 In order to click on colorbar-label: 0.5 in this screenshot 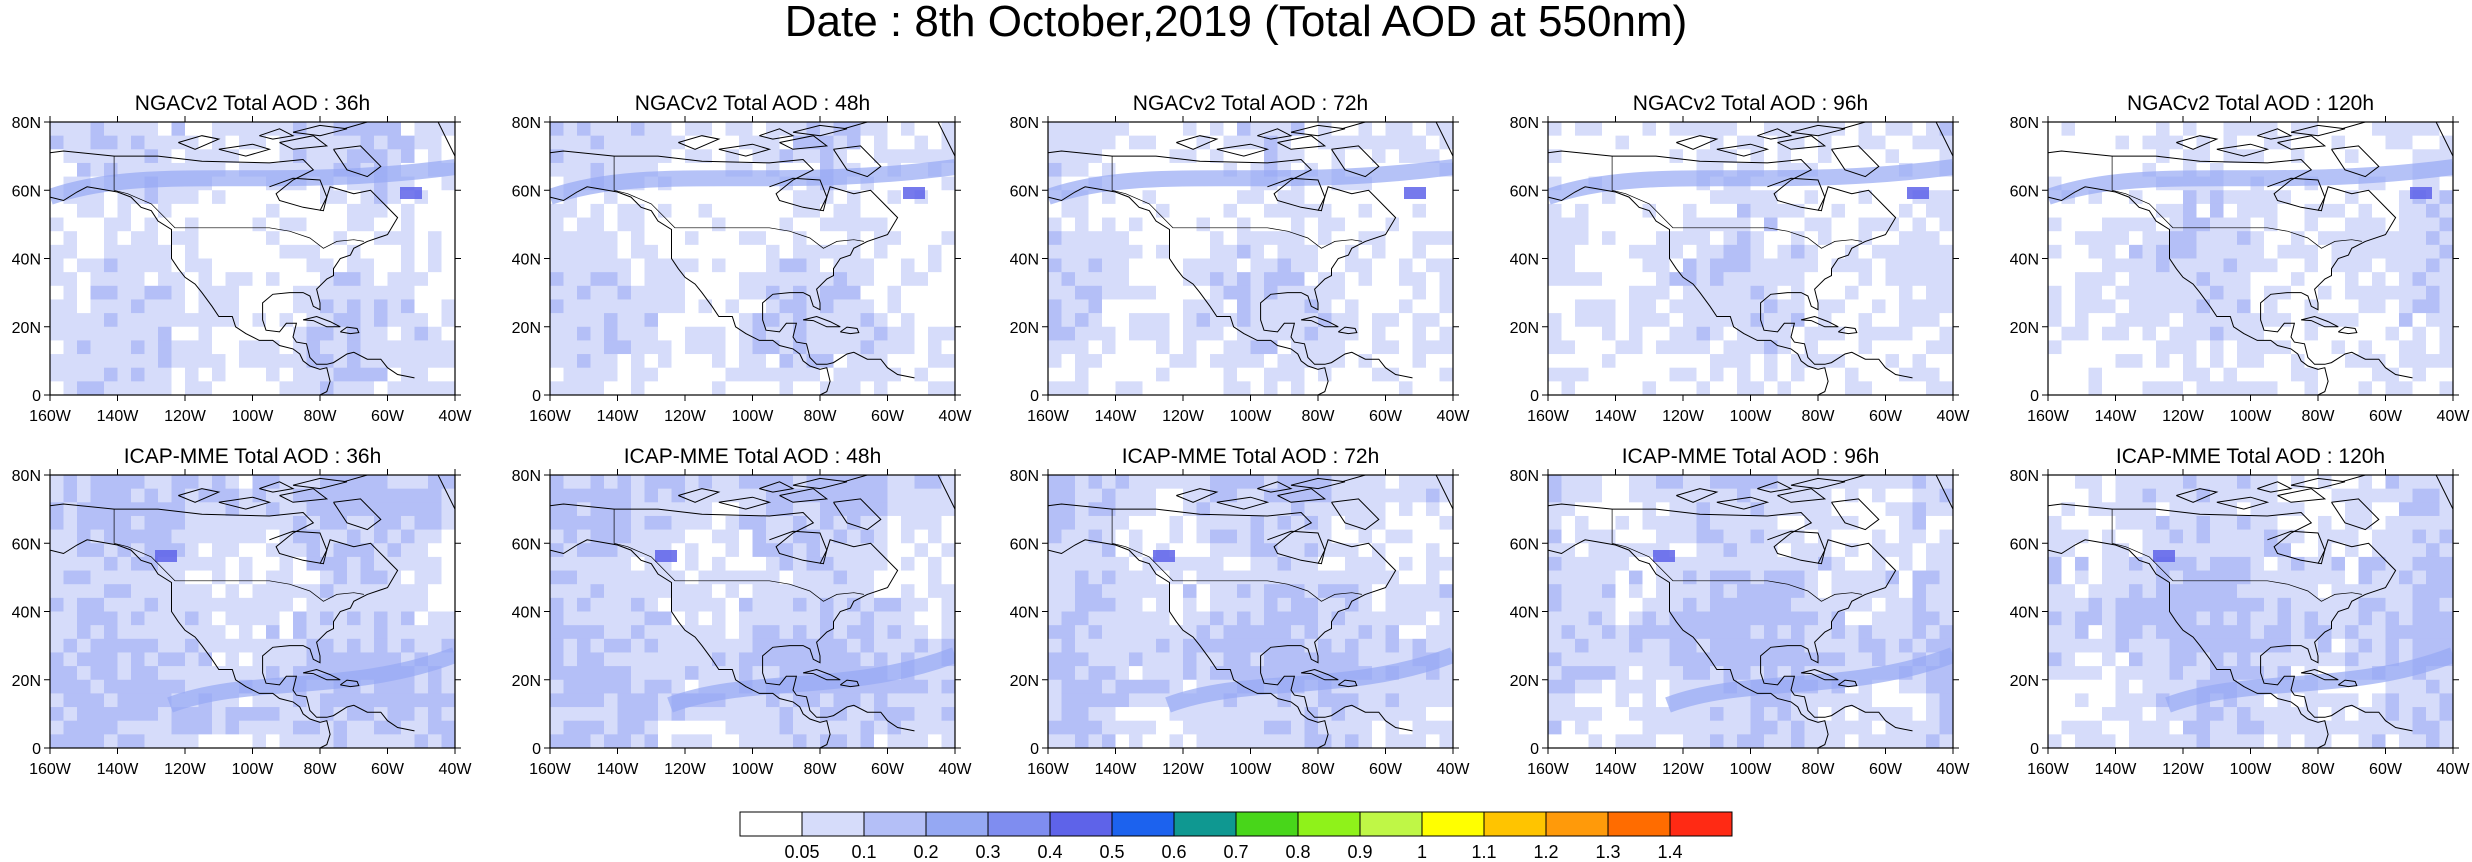, I will do `click(1111, 852)`.